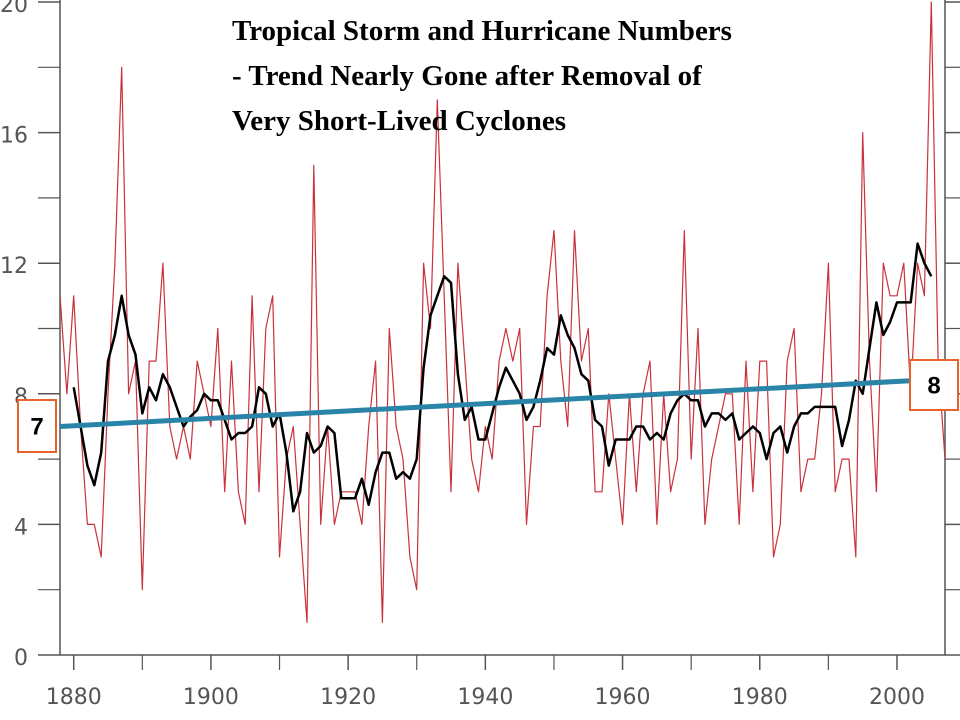 Image resolution: width=960 pixels, height=720 pixels. Describe the element at coordinates (482, 31) in the screenshot. I see `chart-title: Tropical Storm and Hurricane Numbers` at that location.